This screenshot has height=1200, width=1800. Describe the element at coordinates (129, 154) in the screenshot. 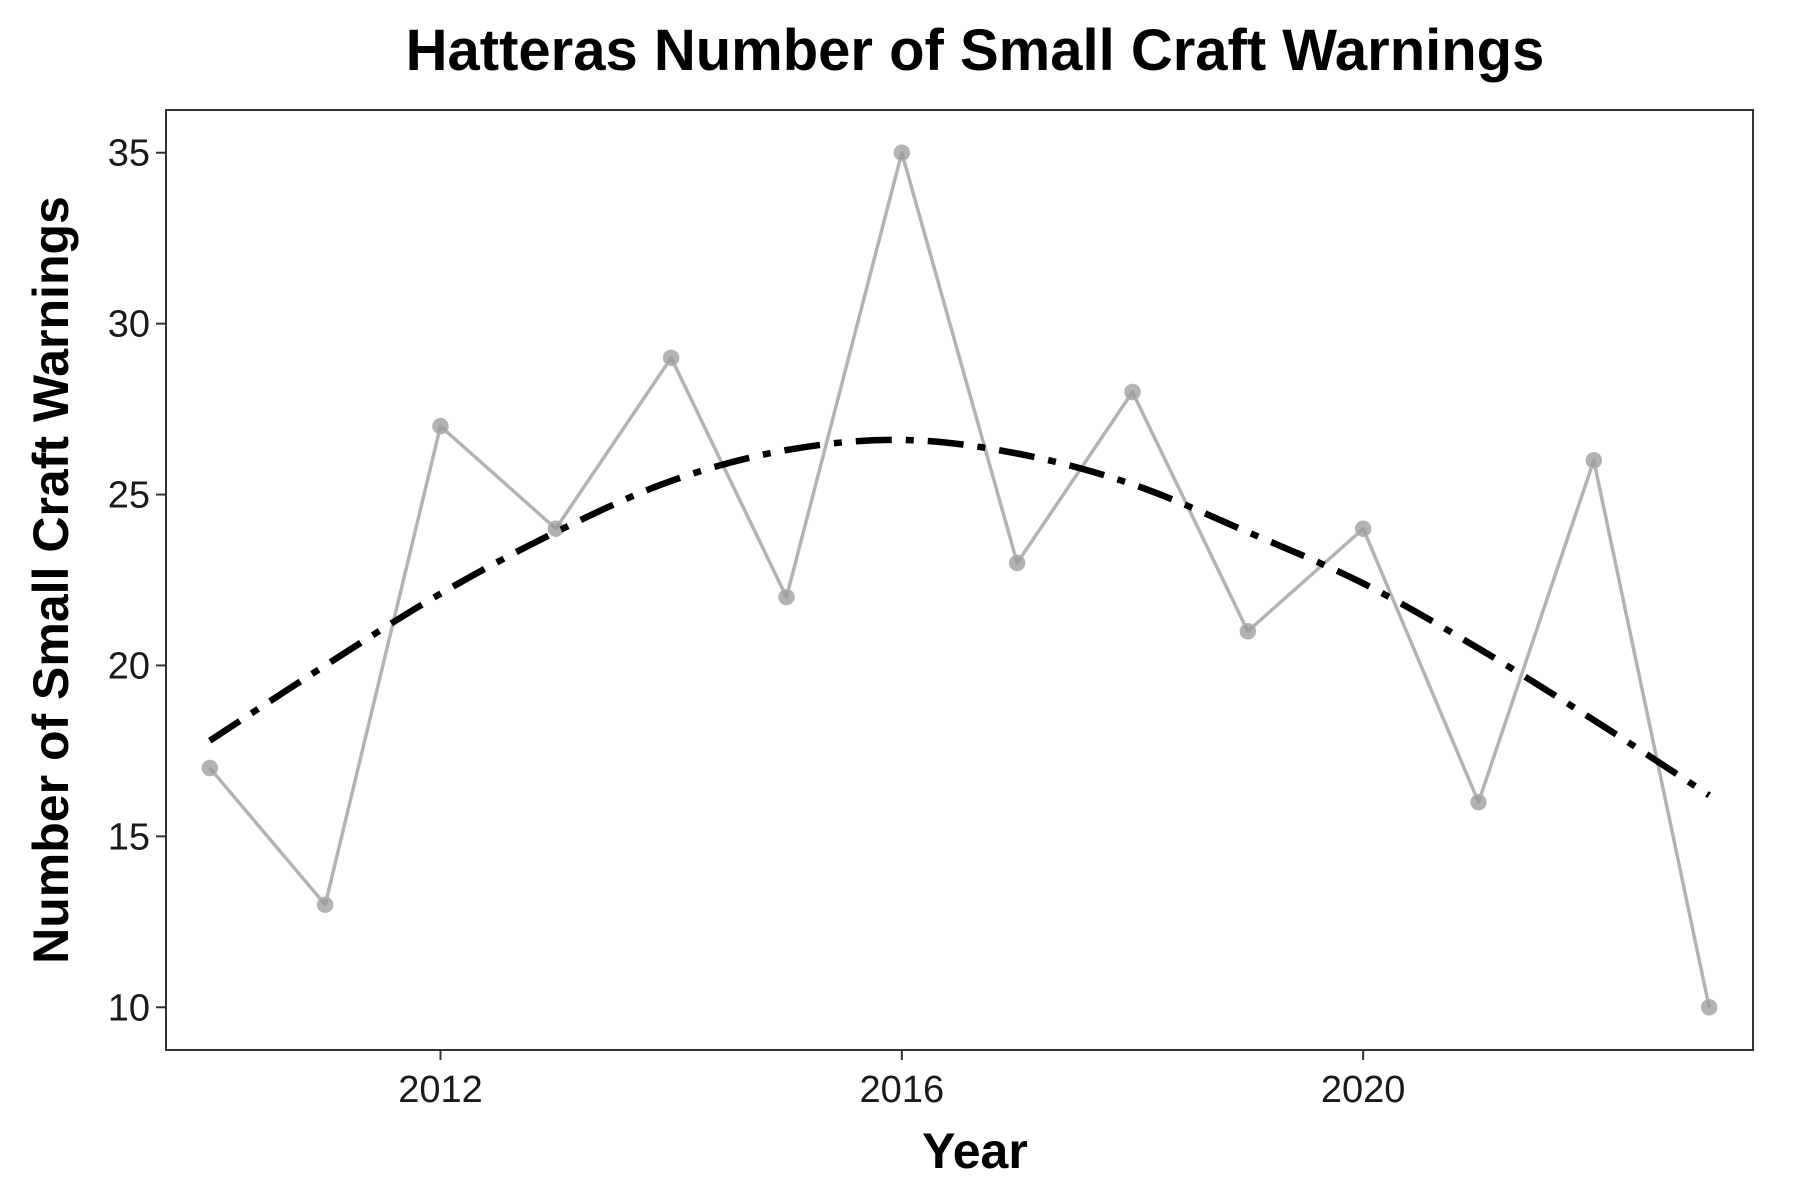

I see `y-tick-label: 35` at that location.